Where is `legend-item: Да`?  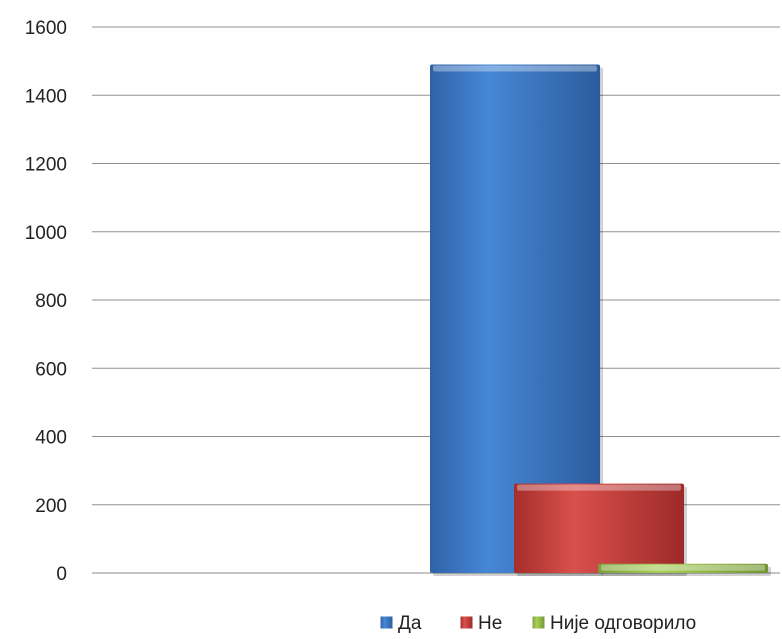 legend-item: Да is located at coordinates (400, 623).